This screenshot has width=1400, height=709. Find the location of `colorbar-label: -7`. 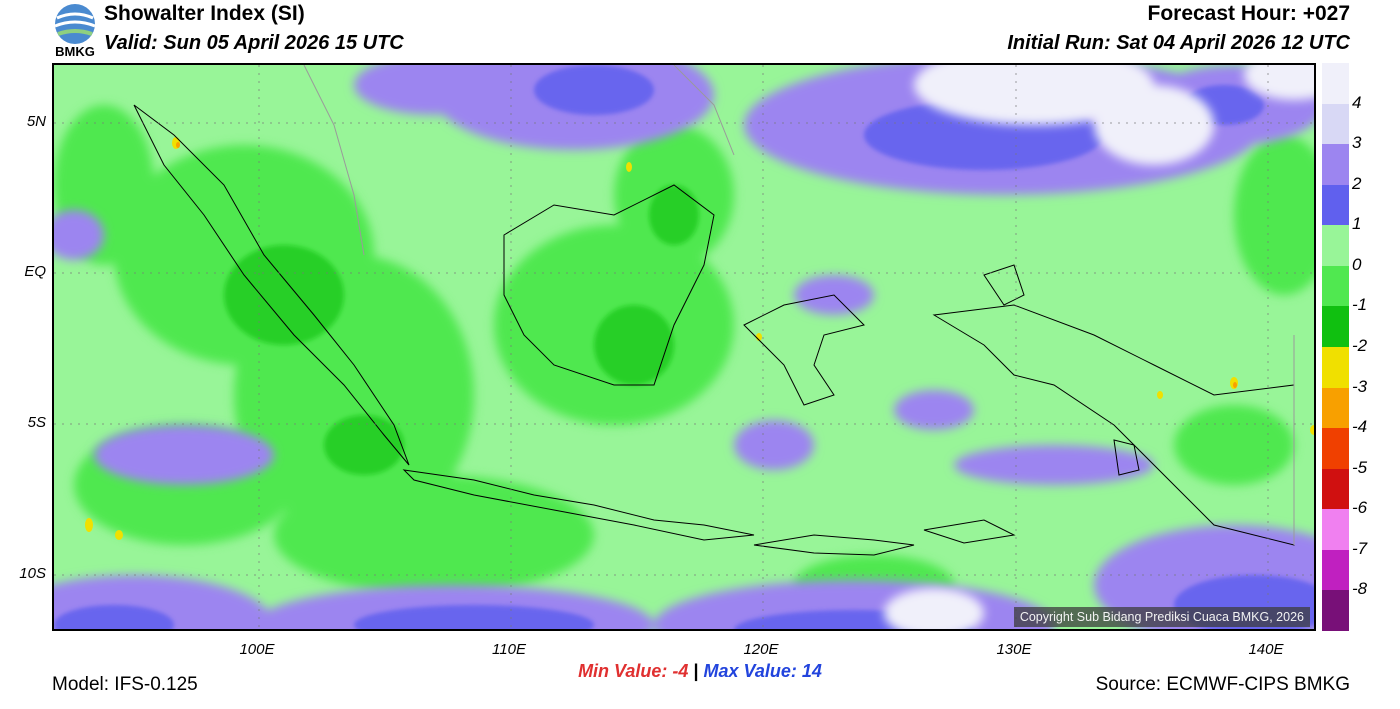

colorbar-label: -7 is located at coordinates (1360, 548).